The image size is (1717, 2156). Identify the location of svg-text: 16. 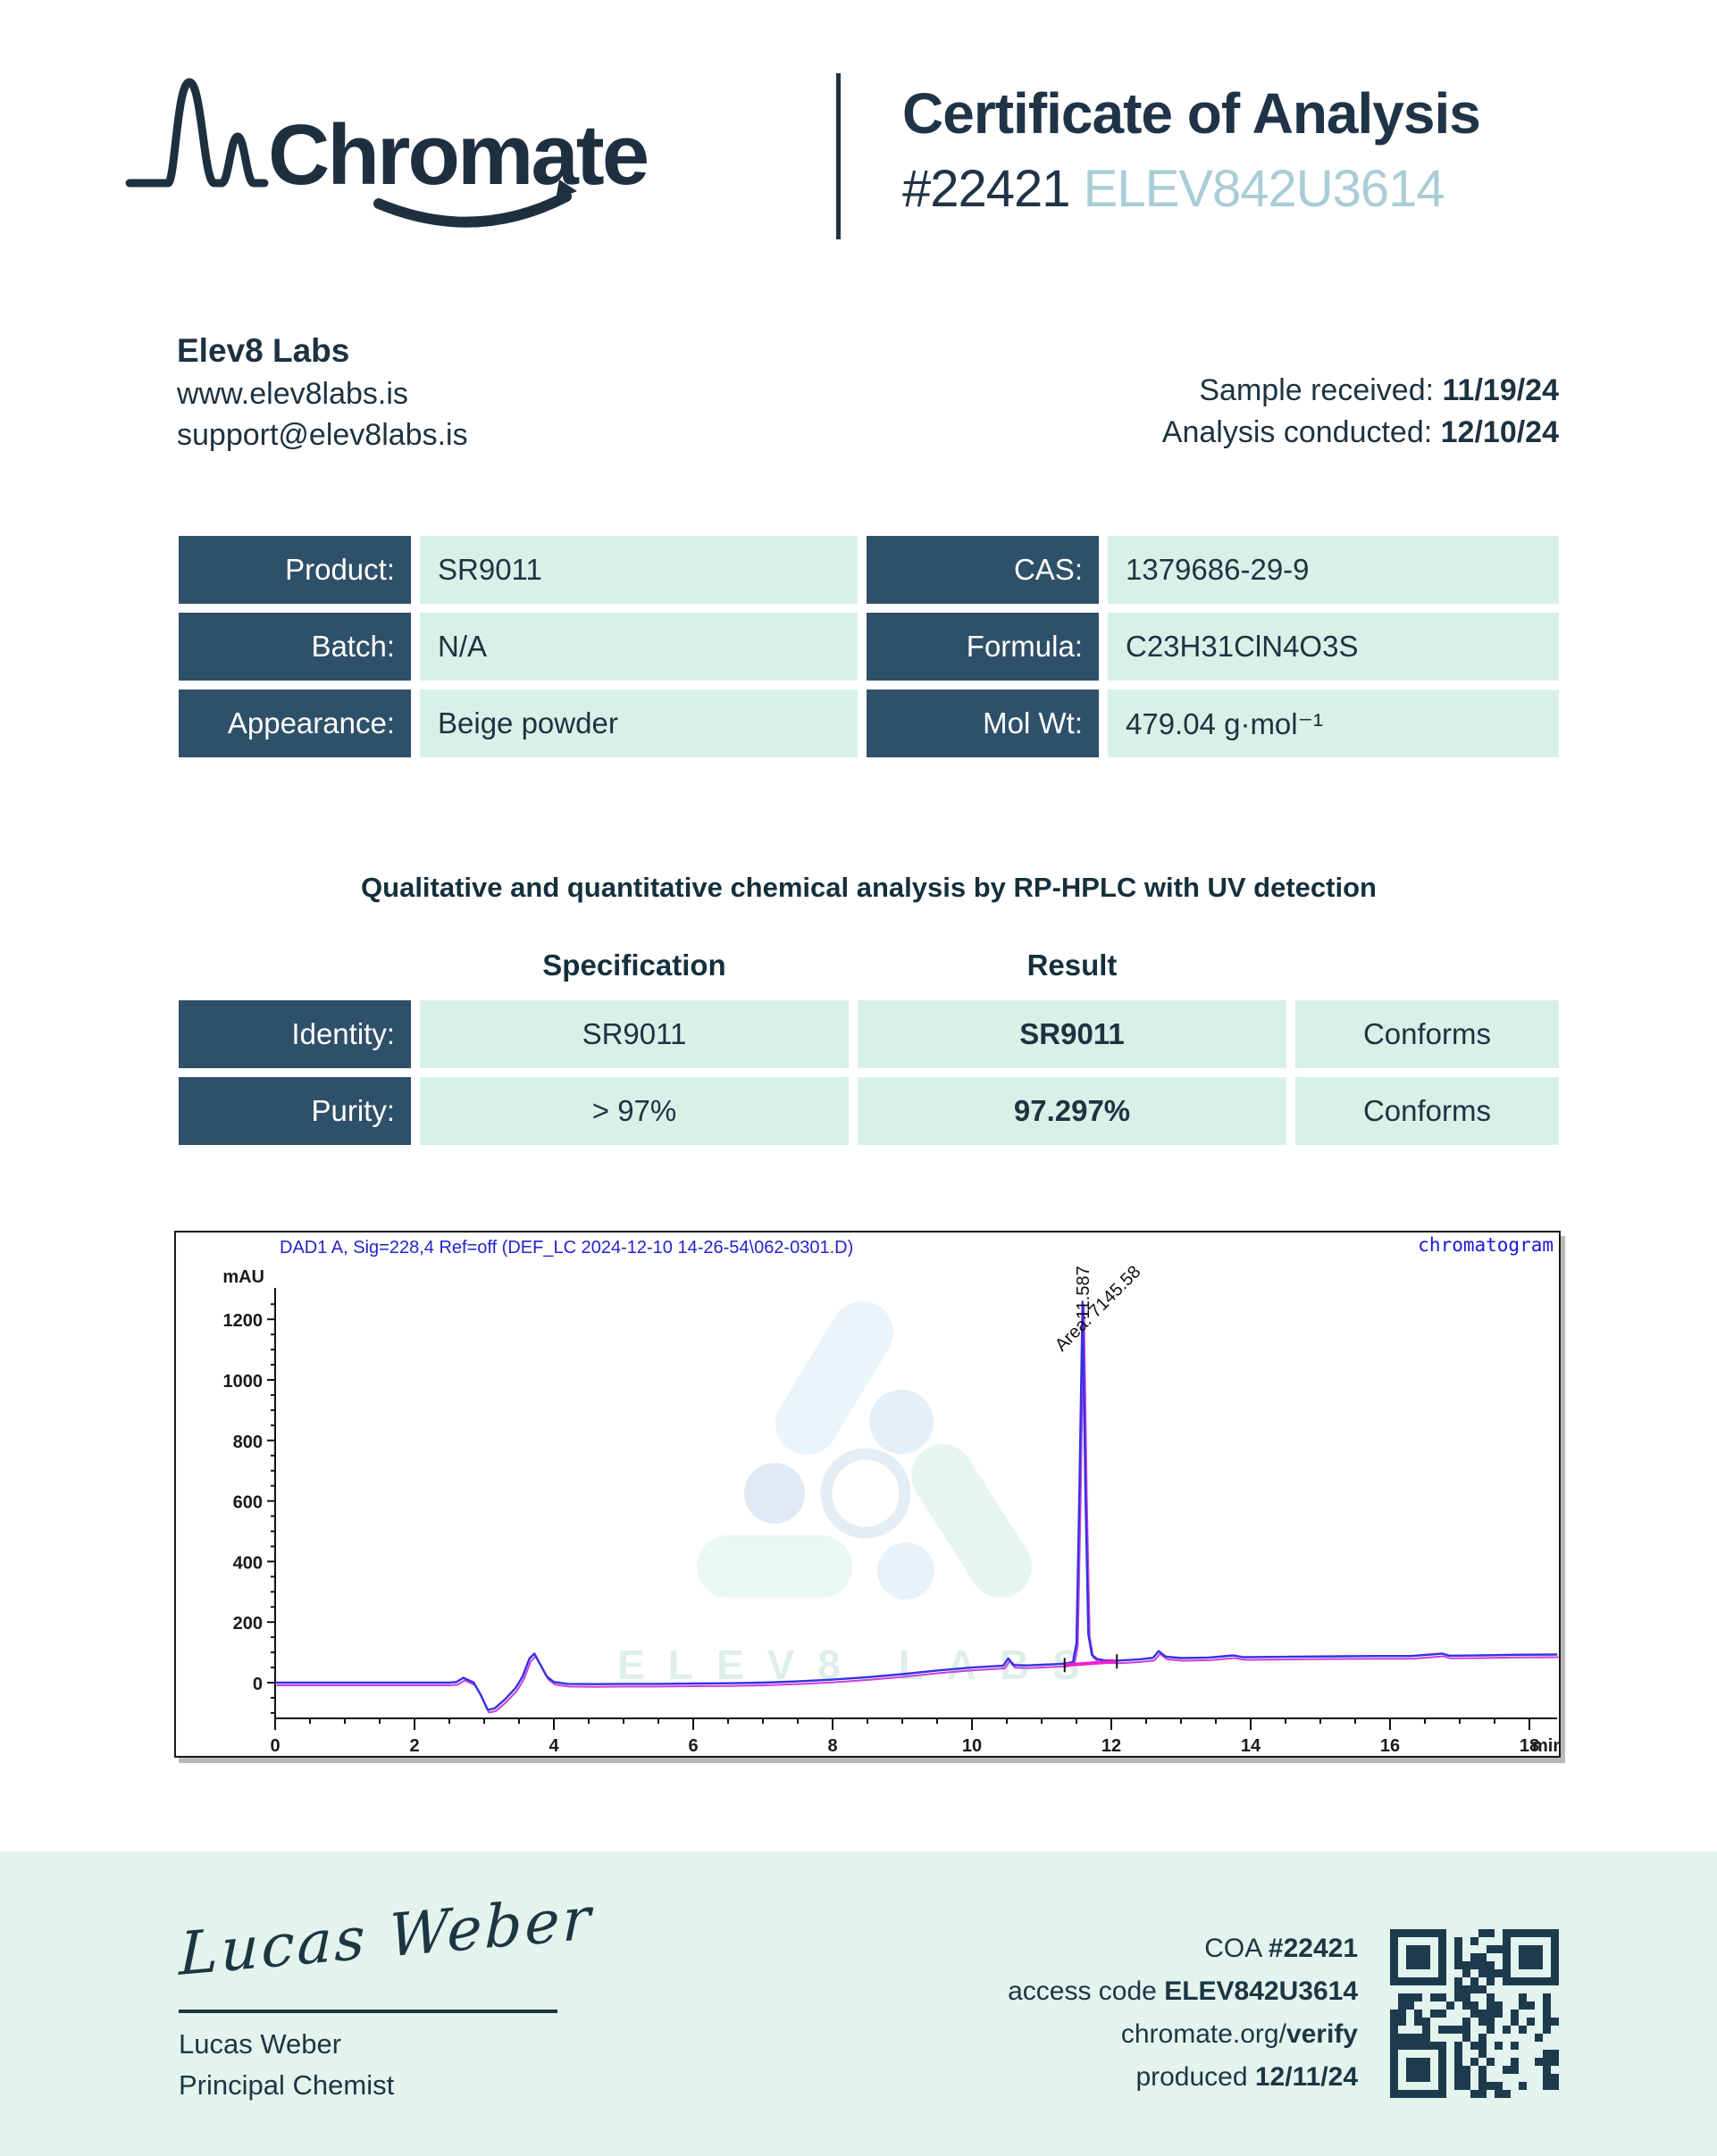
(1390, 1746).